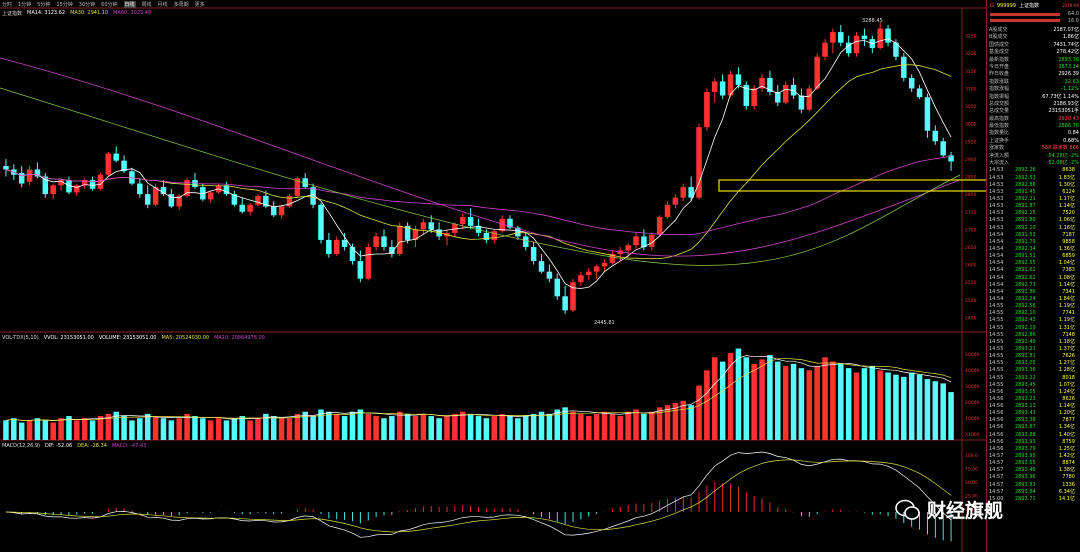 This screenshot has width=1080, height=552. Describe the element at coordinates (971, 456) in the screenshot. I see `macd-tick-label: 100.0` at that location.